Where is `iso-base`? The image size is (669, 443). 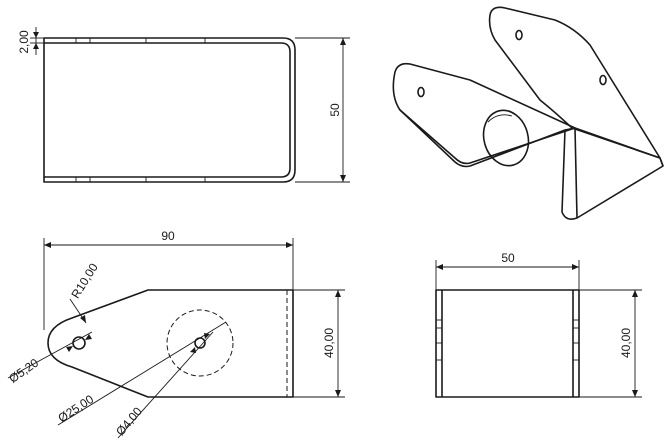 iso-base is located at coordinates (612, 173).